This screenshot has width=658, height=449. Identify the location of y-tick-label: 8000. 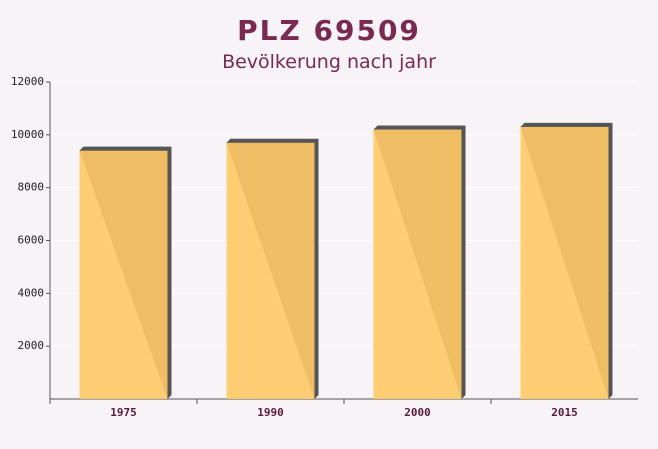
(31, 187).